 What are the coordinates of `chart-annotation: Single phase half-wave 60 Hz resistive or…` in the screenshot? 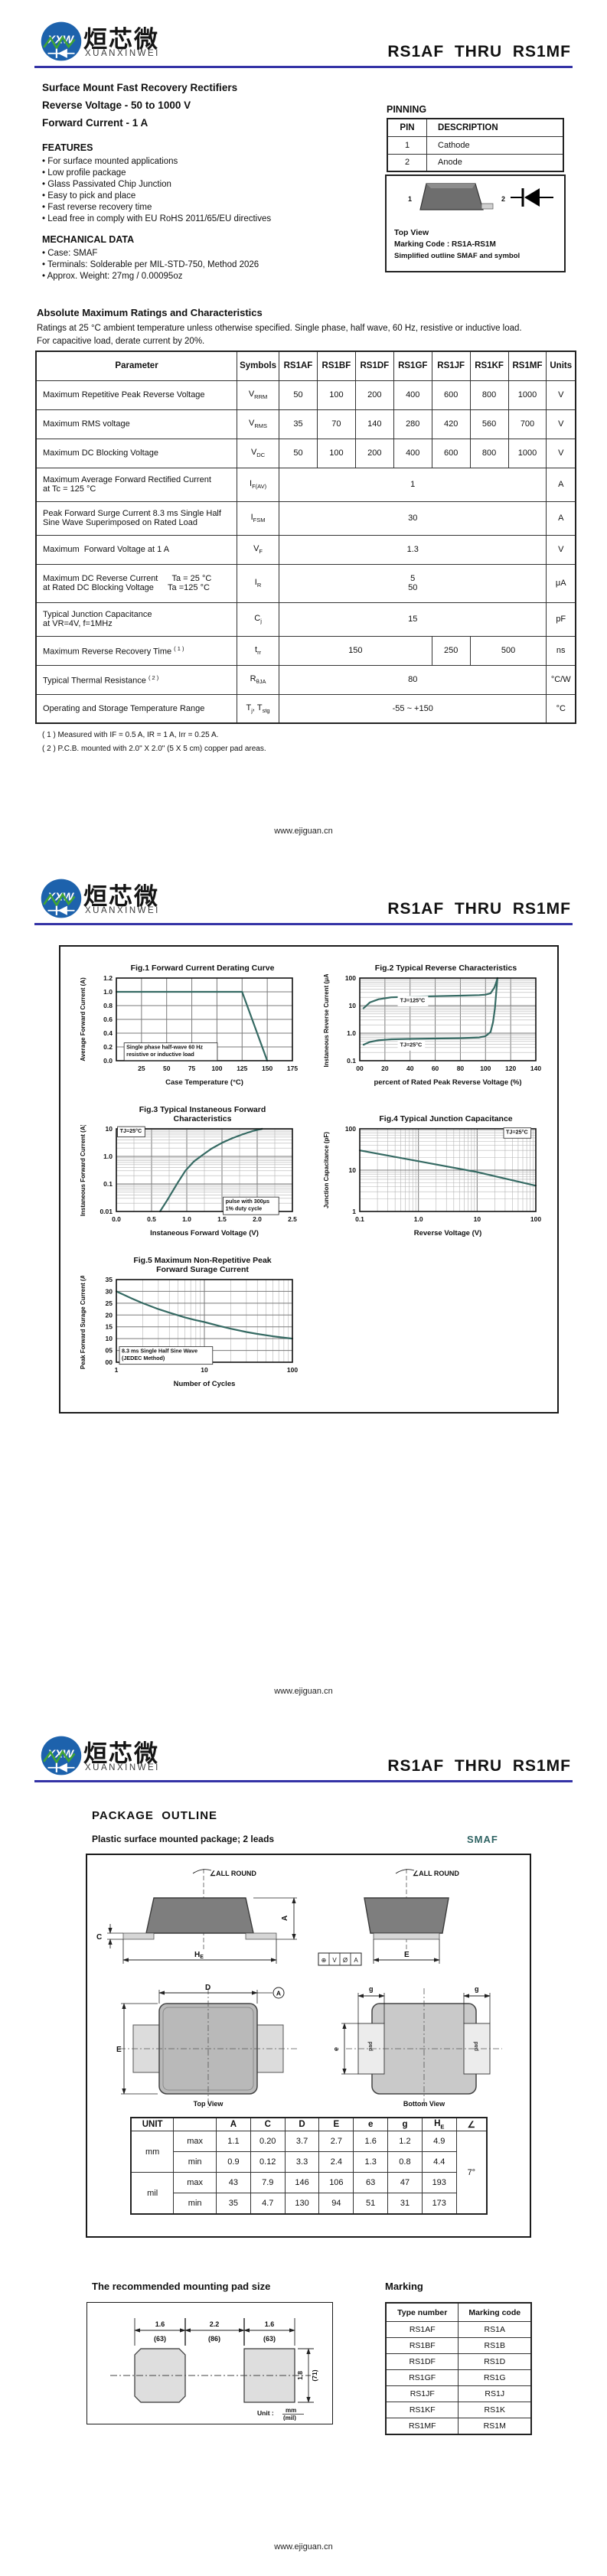 It's located at (165, 1051).